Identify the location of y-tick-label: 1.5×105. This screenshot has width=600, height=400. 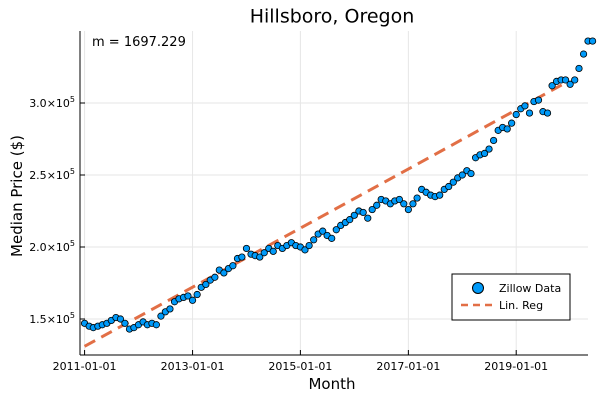
(52, 318).